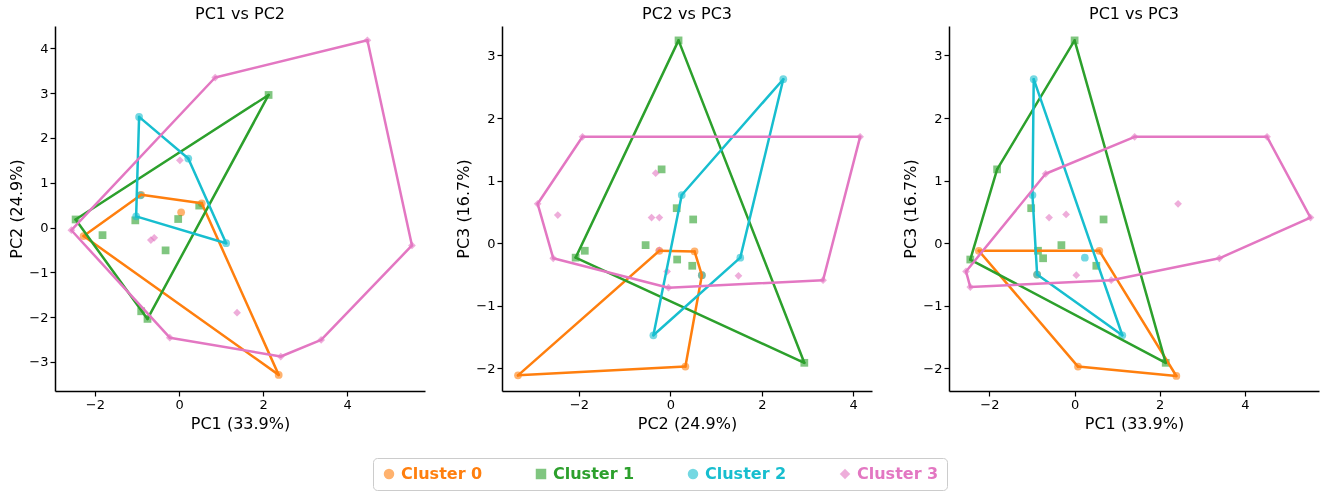 The width and height of the screenshot is (1338, 504). What do you see at coordinates (39, 362) in the screenshot?
I see `y-tick-label: −3` at bounding box center [39, 362].